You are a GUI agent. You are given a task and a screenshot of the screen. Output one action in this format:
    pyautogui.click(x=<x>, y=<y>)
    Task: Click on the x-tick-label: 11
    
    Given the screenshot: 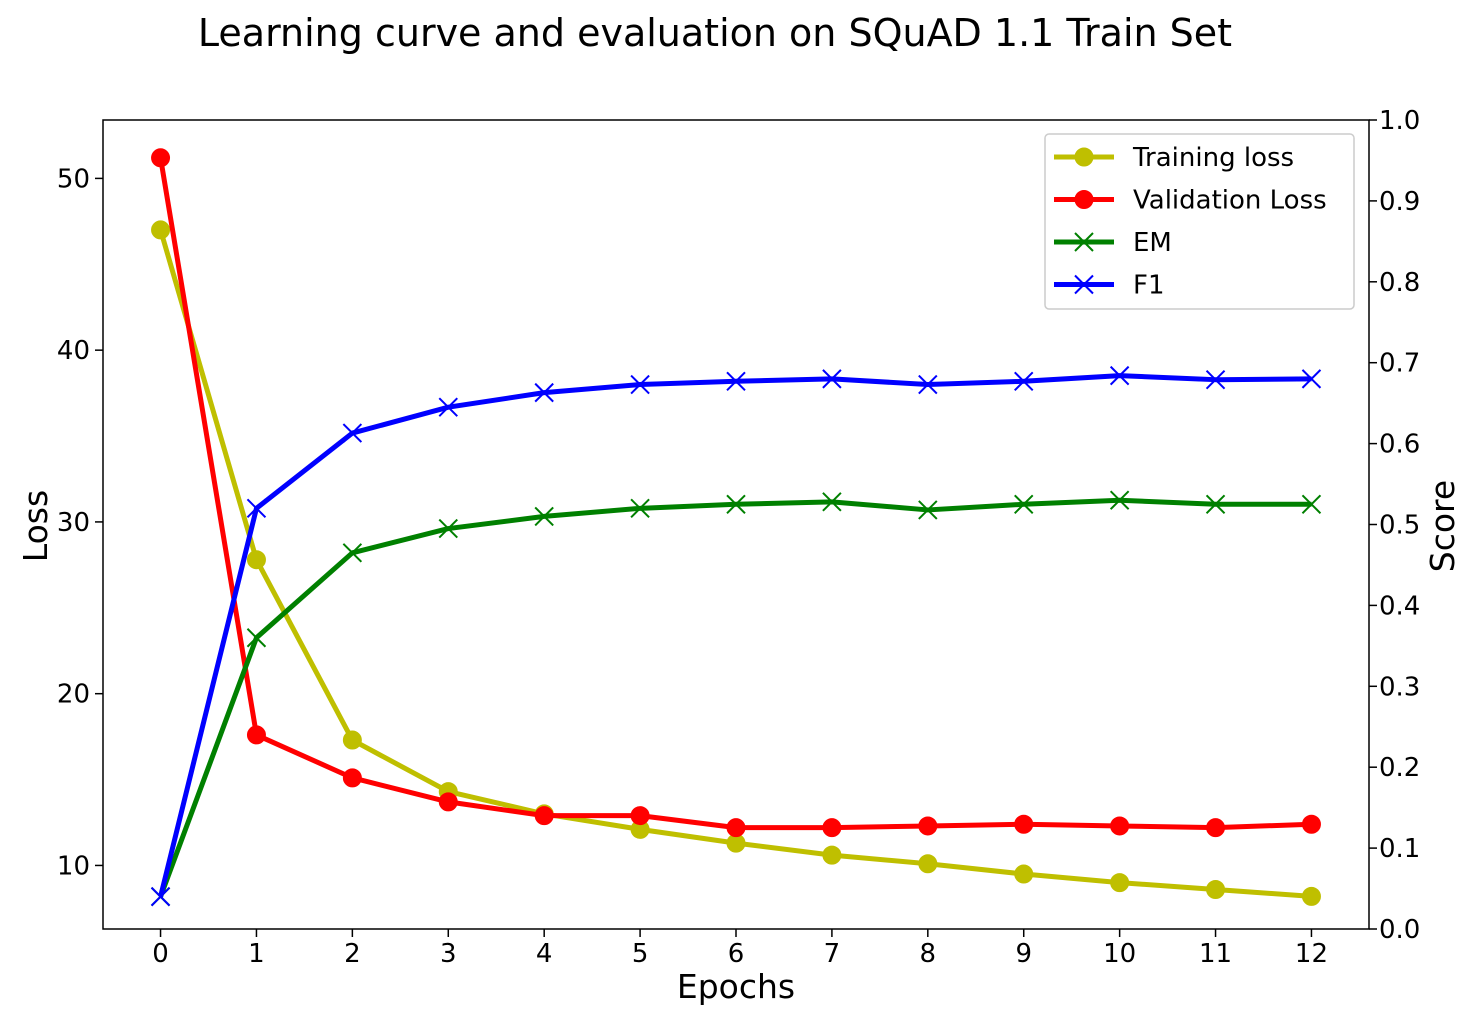 What is the action you would take?
    pyautogui.click(x=1215, y=954)
    